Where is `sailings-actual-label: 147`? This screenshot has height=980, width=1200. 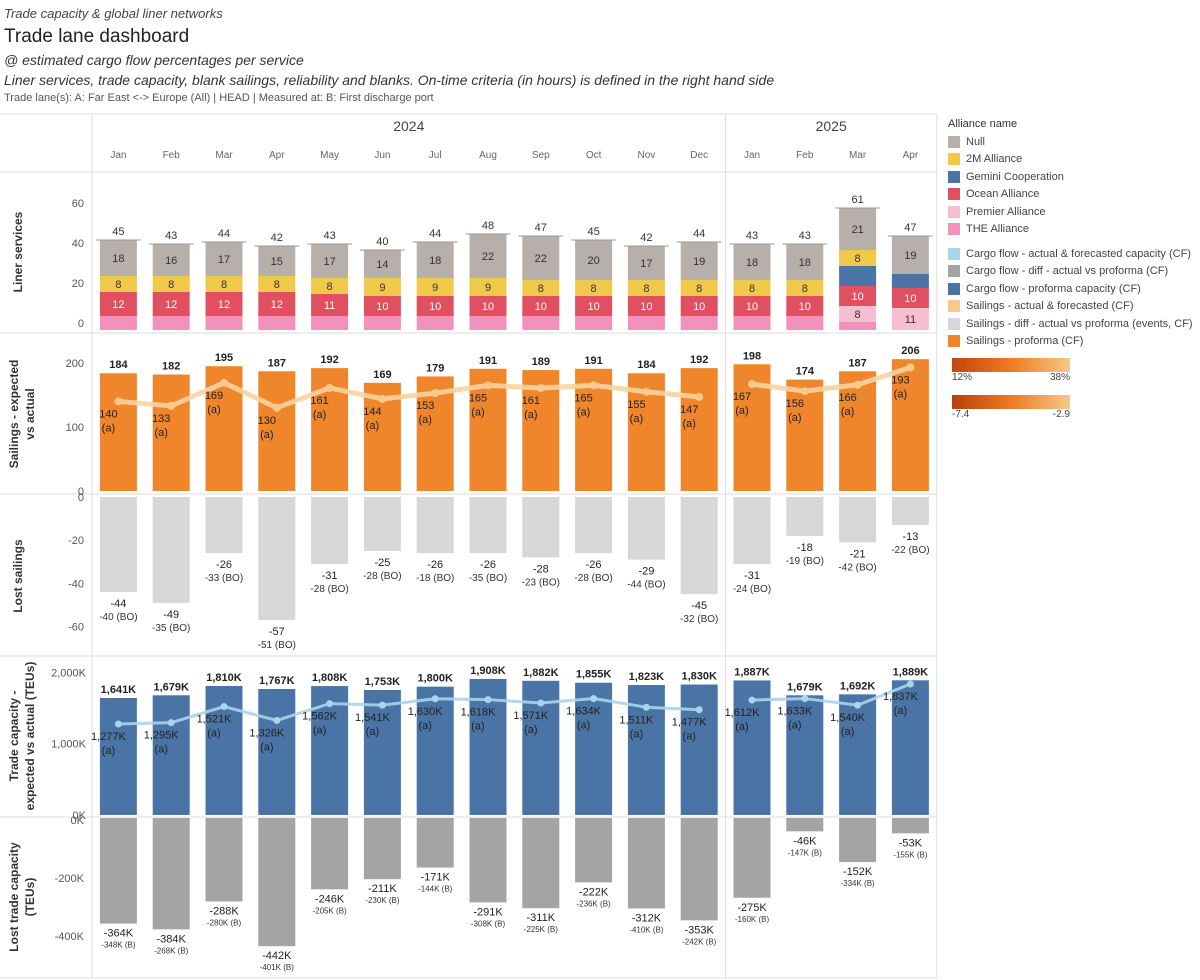
sailings-actual-label: 147 is located at coordinates (689, 410).